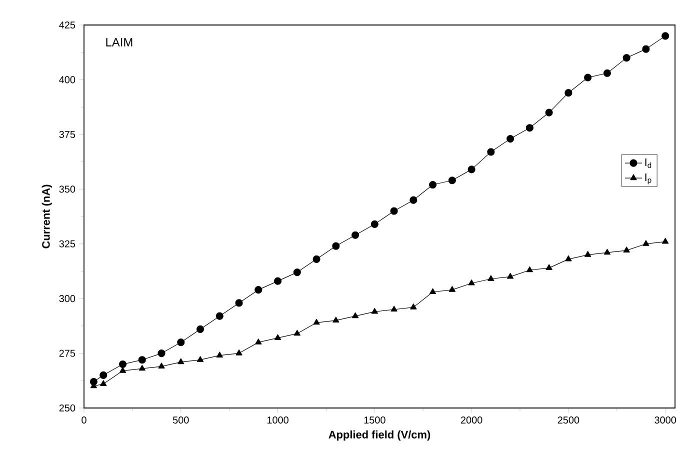  Describe the element at coordinates (648, 163) in the screenshot. I see `legend-label: I$_{d}$` at that location.